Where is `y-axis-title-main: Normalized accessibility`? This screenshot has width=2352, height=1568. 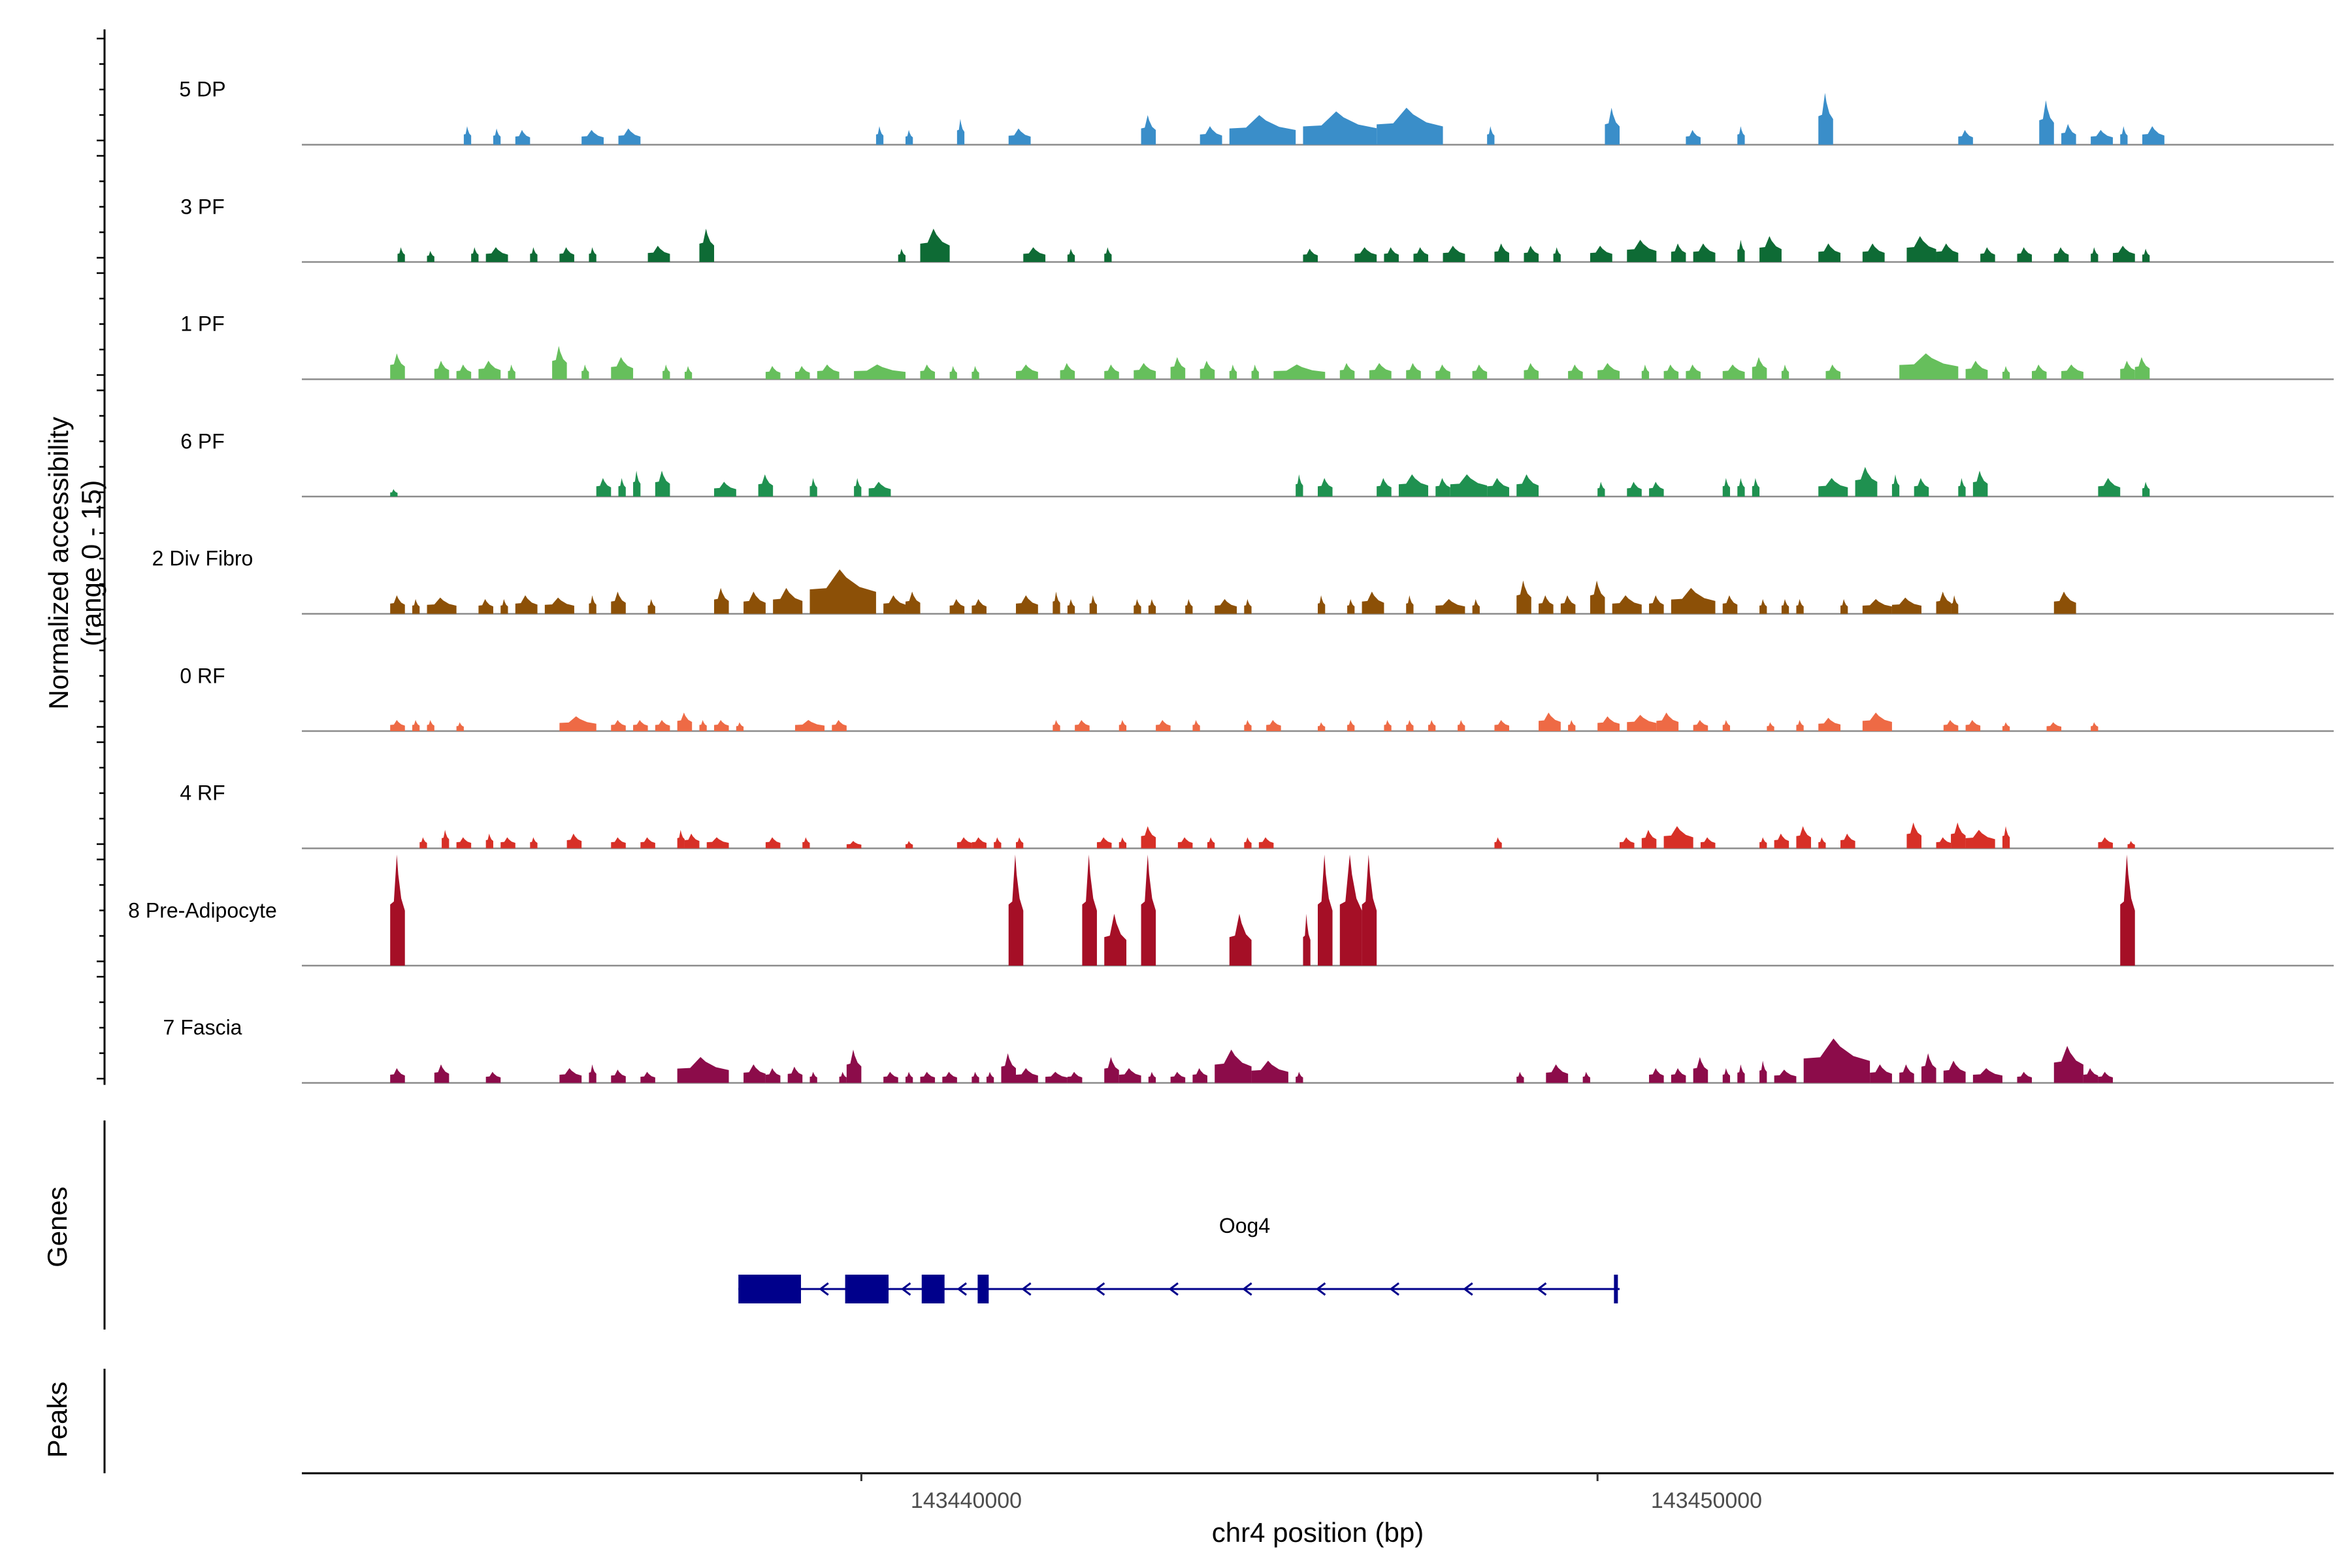
y-axis-title-main: Normalized accessibility is located at coordinates (58, 563).